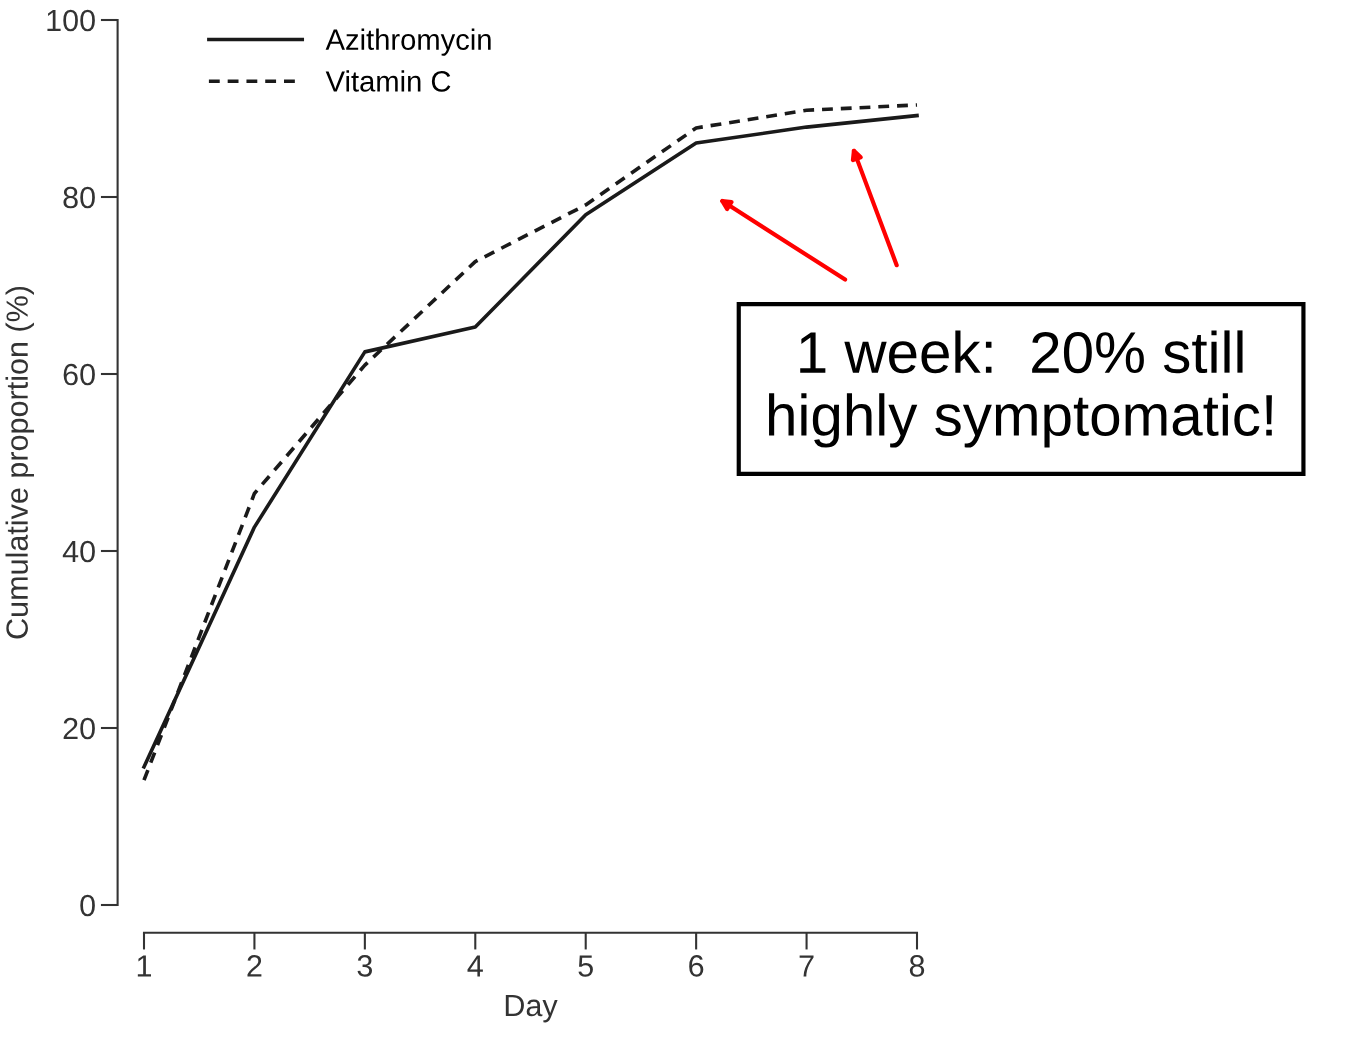 The height and width of the screenshot is (1038, 1351). What do you see at coordinates (87, 905) in the screenshot?
I see `y-tick-label: 0` at bounding box center [87, 905].